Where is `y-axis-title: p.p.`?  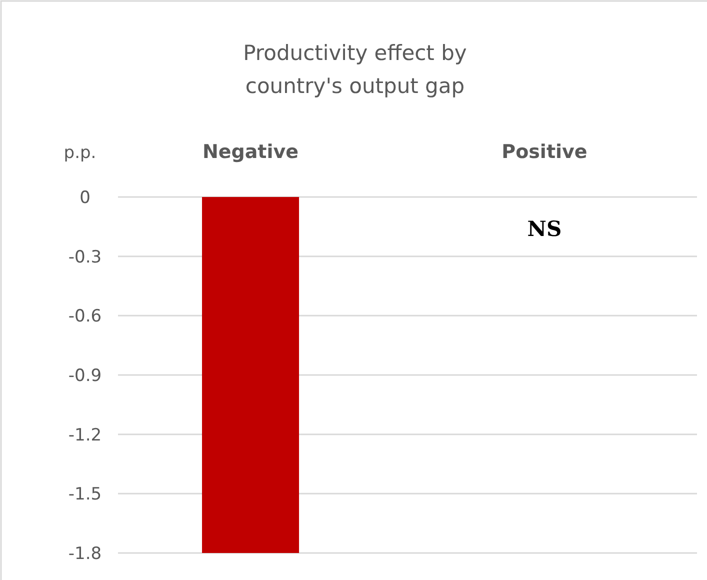
y-axis-title: p.p. is located at coordinates (80, 153).